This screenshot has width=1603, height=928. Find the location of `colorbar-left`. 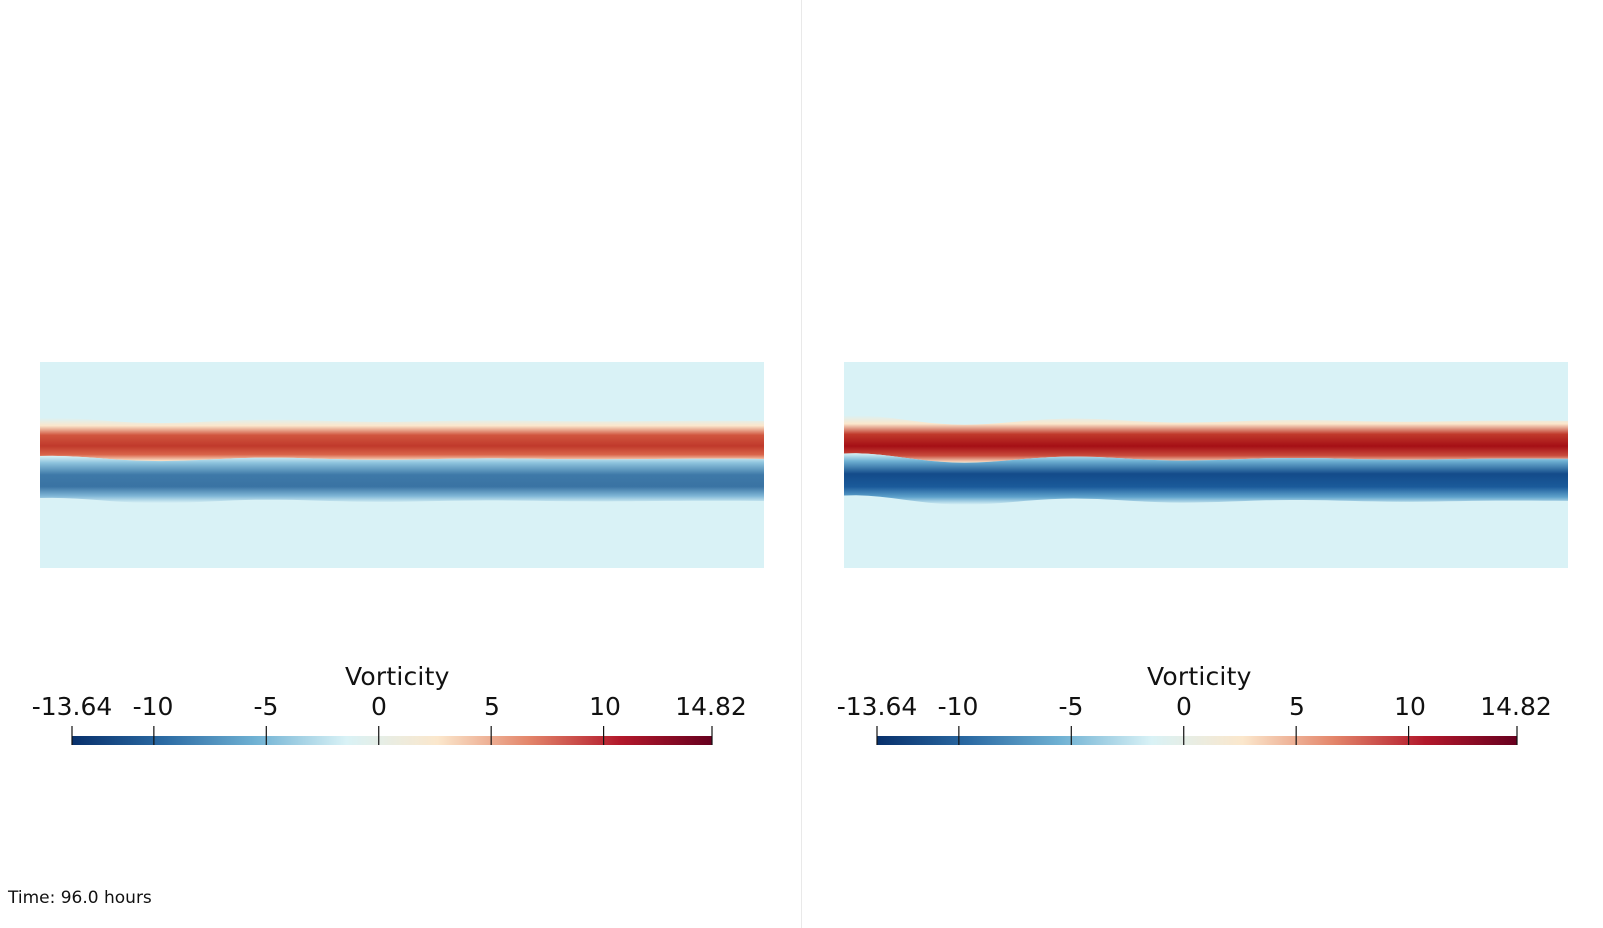

colorbar-left is located at coordinates (392, 735).